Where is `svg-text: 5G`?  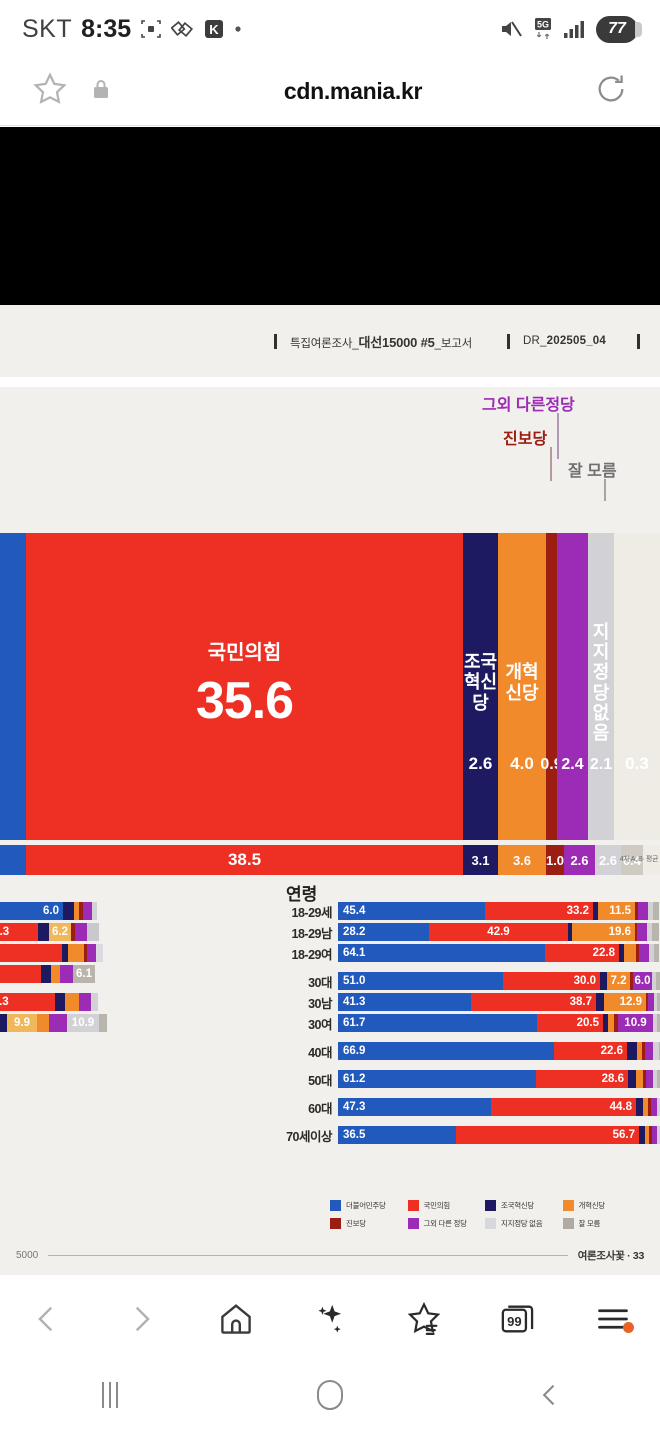
svg-text: 5G is located at coordinates (543, 25).